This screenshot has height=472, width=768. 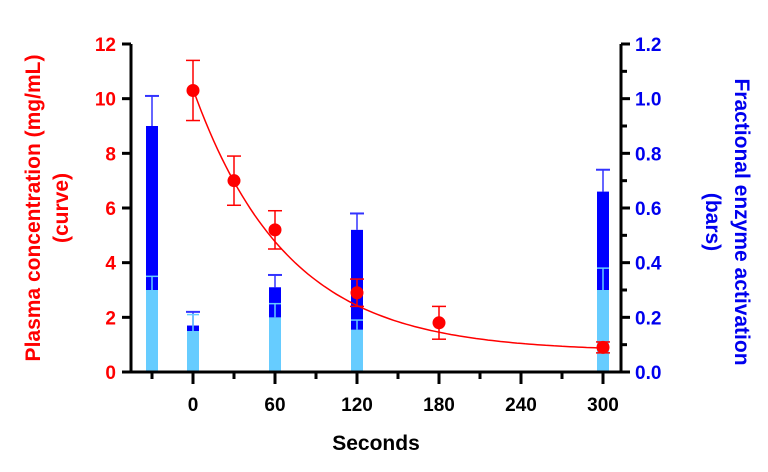 What do you see at coordinates (274, 405) in the screenshot?
I see `x-tick-label: 60` at bounding box center [274, 405].